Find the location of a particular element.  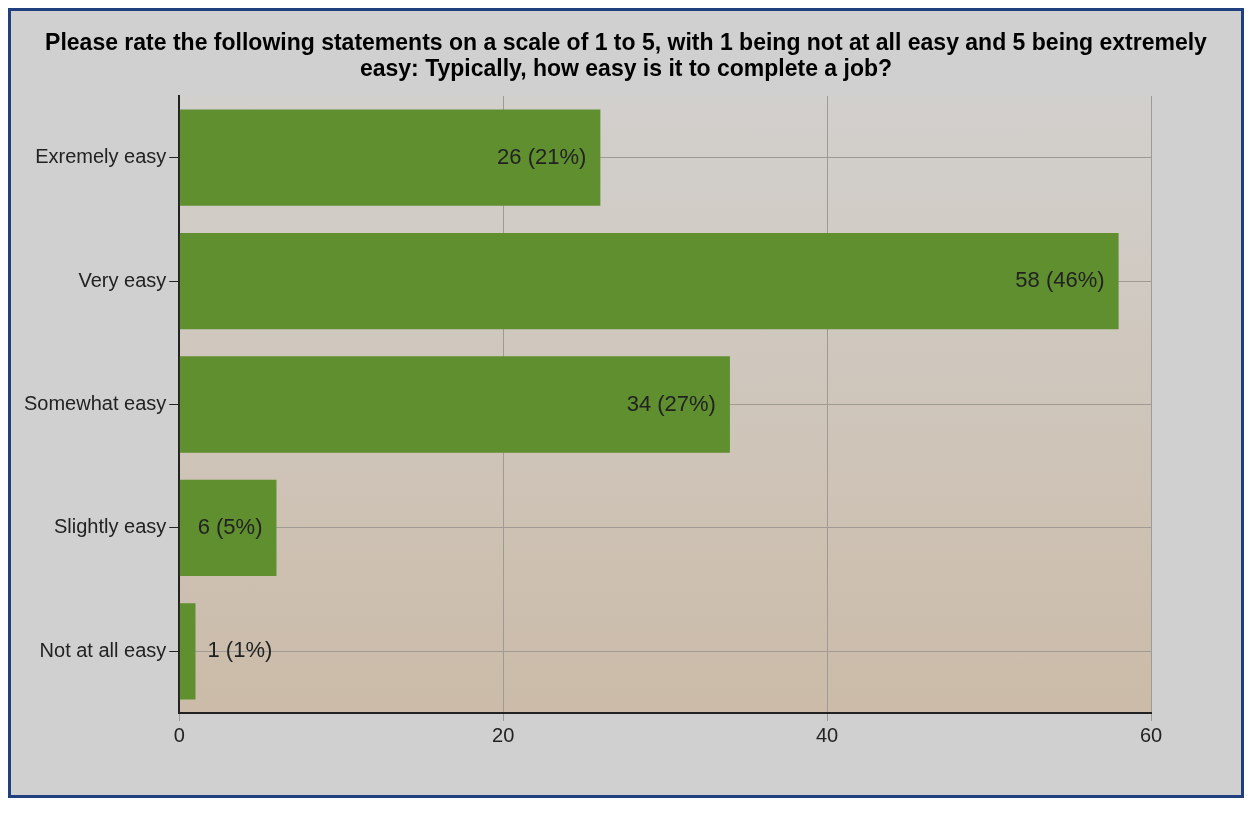

y-tick-label: Very easy is located at coordinates (122, 279).